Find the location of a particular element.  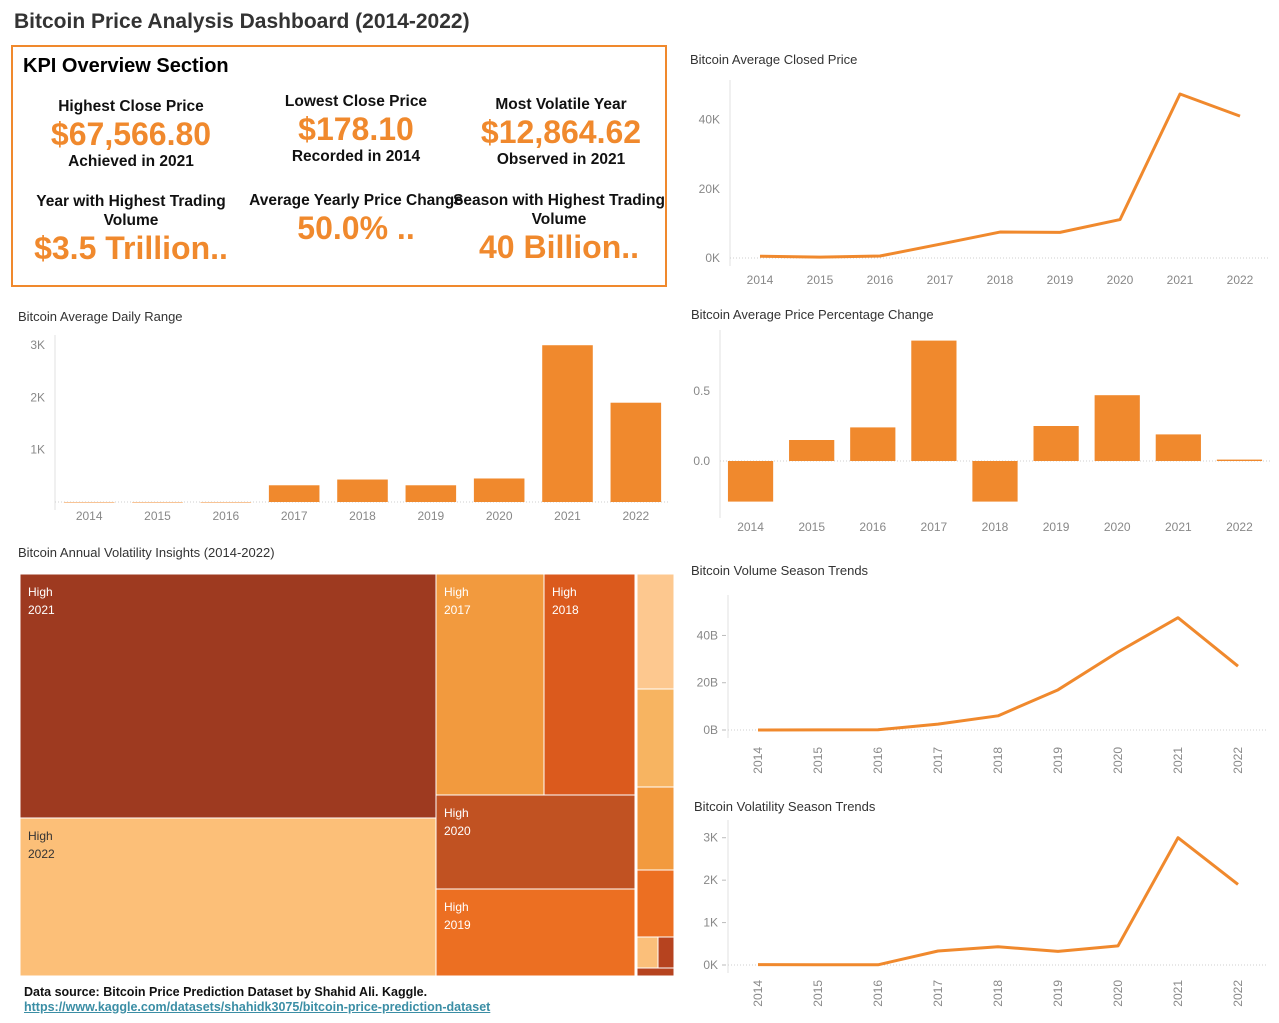

kpi-heading: KPI Overview Section is located at coordinates (126, 66).